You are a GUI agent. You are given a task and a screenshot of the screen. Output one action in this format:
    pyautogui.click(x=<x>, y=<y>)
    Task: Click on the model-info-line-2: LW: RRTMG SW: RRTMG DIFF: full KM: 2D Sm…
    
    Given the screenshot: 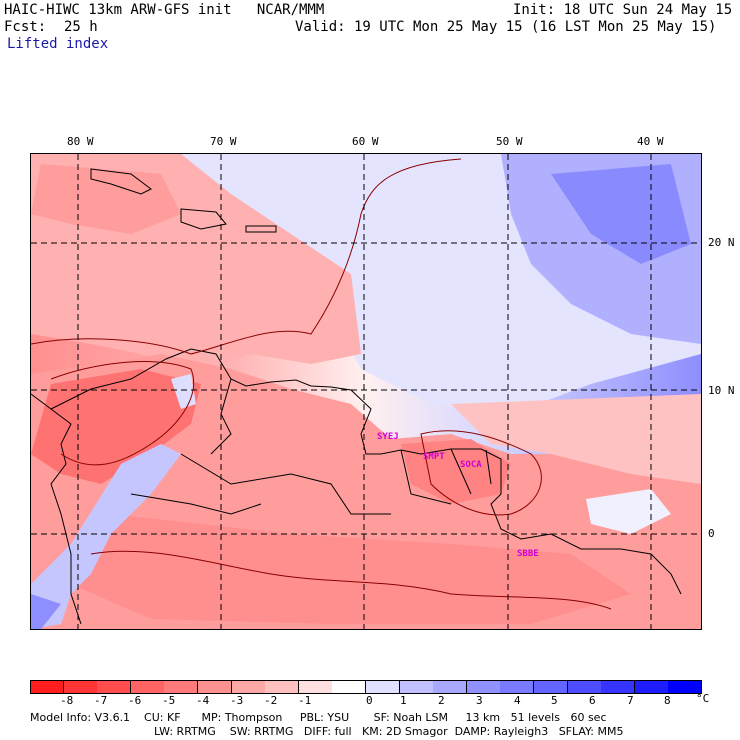 What is the action you would take?
    pyautogui.click(x=389, y=731)
    